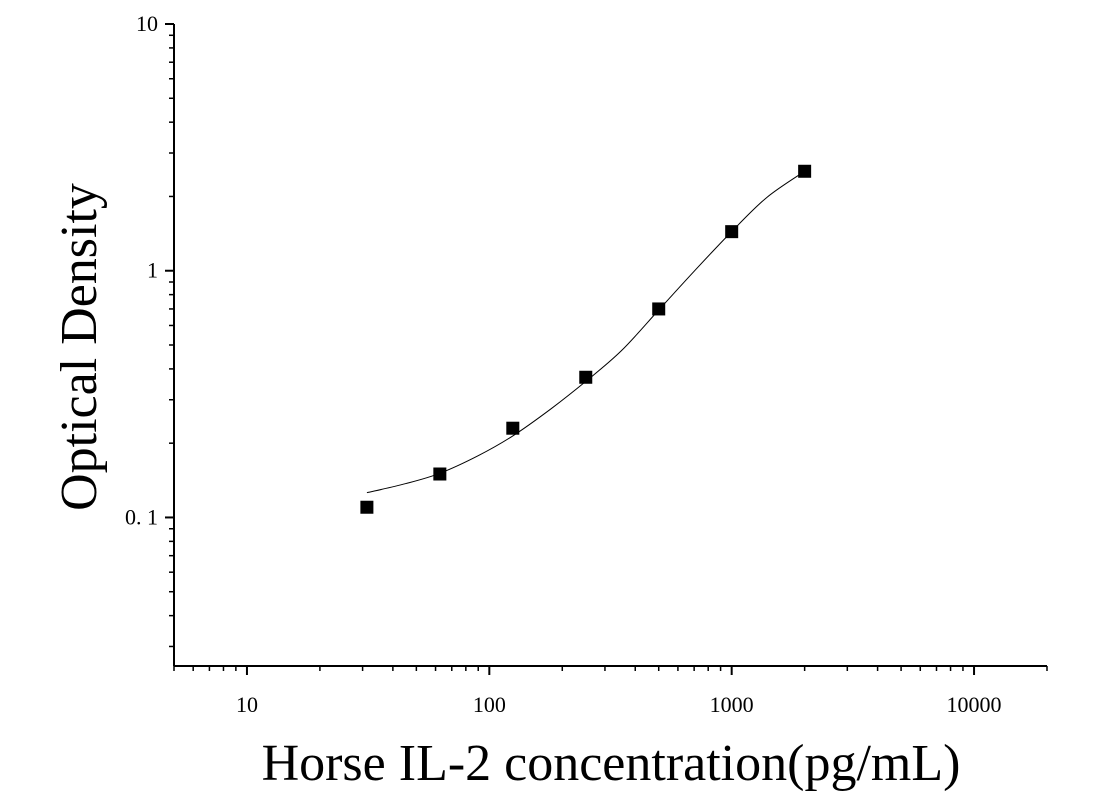  What do you see at coordinates (149, 329) in the screenshot?
I see `y-ticks: 0. 1 1 10` at bounding box center [149, 329].